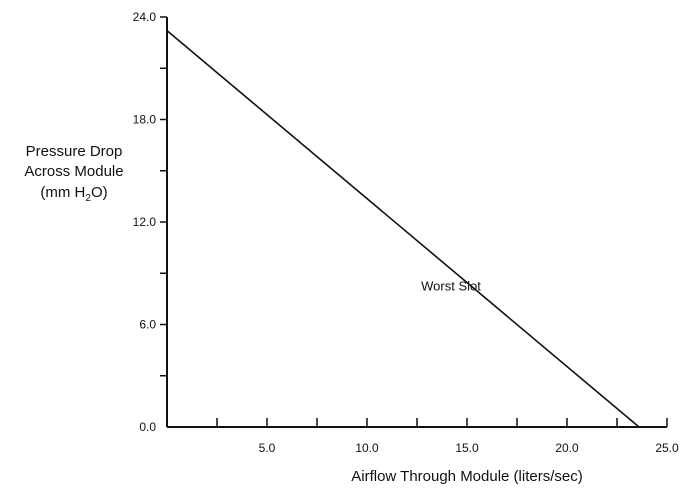 The height and width of the screenshot is (489, 680). What do you see at coordinates (466, 476) in the screenshot?
I see `x-axis-title: Airflow Through Module (liters/sec)` at bounding box center [466, 476].